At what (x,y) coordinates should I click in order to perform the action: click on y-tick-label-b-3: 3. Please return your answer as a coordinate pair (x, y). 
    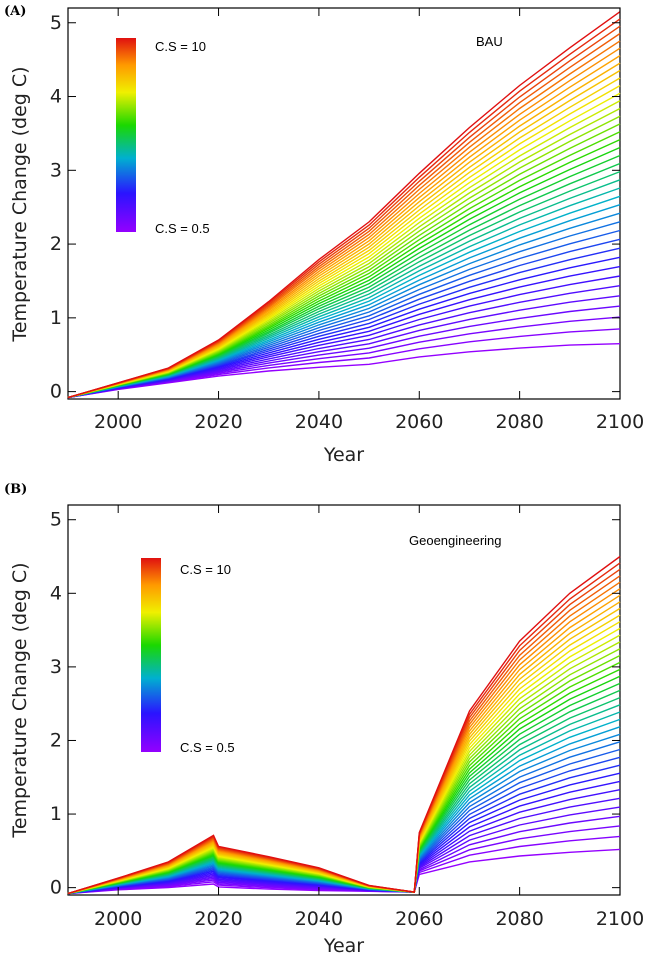
    Looking at the image, I should click on (56, 667).